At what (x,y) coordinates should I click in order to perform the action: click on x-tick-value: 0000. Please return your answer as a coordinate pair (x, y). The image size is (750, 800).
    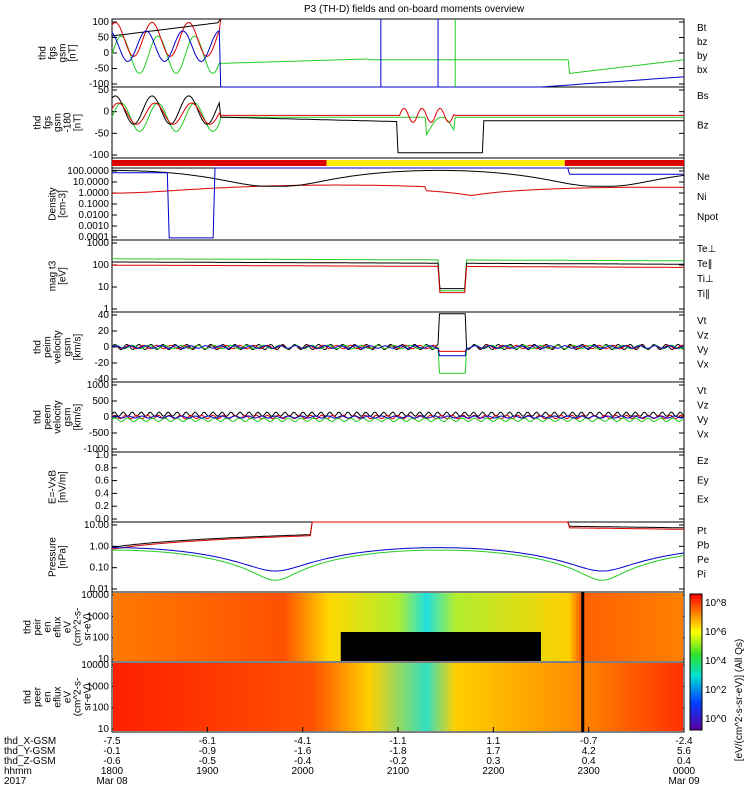
    Looking at the image, I should click on (684, 771).